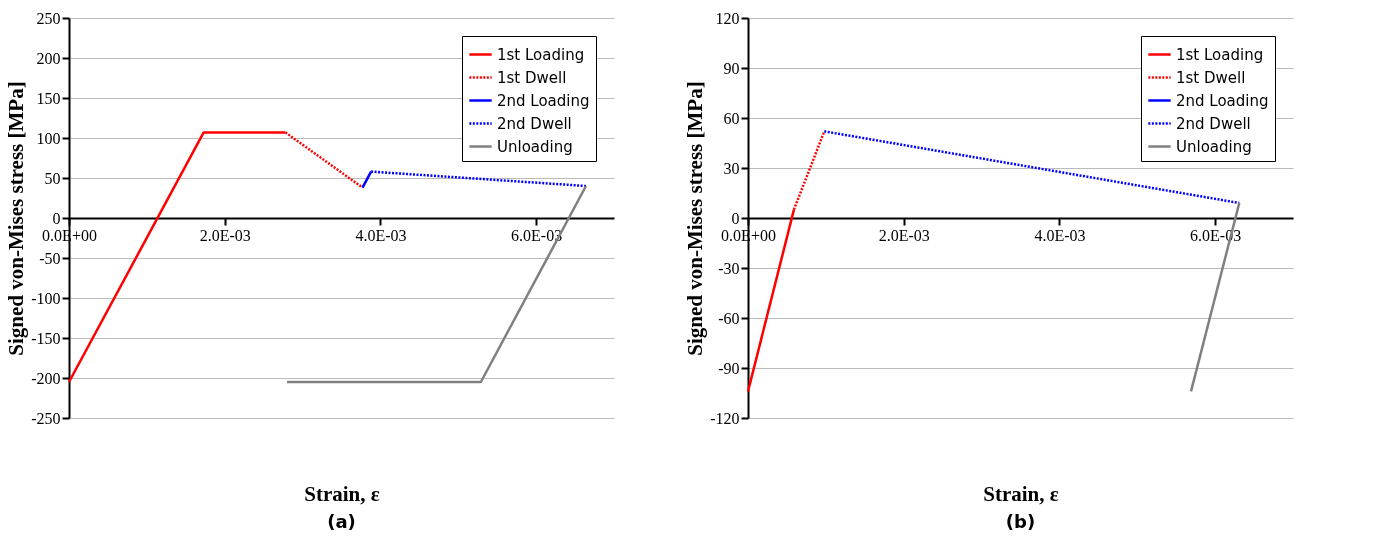 The width and height of the screenshot is (1396, 545). What do you see at coordinates (46, 378) in the screenshot?
I see `y-tick-label: -200` at bounding box center [46, 378].